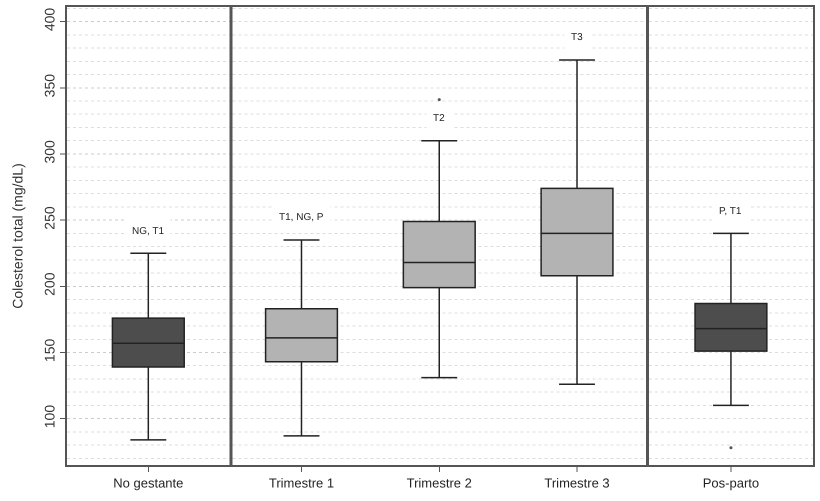 The height and width of the screenshot is (501, 820). What do you see at coordinates (49, 86) in the screenshot?
I see `y-tick-label: 350` at bounding box center [49, 86].